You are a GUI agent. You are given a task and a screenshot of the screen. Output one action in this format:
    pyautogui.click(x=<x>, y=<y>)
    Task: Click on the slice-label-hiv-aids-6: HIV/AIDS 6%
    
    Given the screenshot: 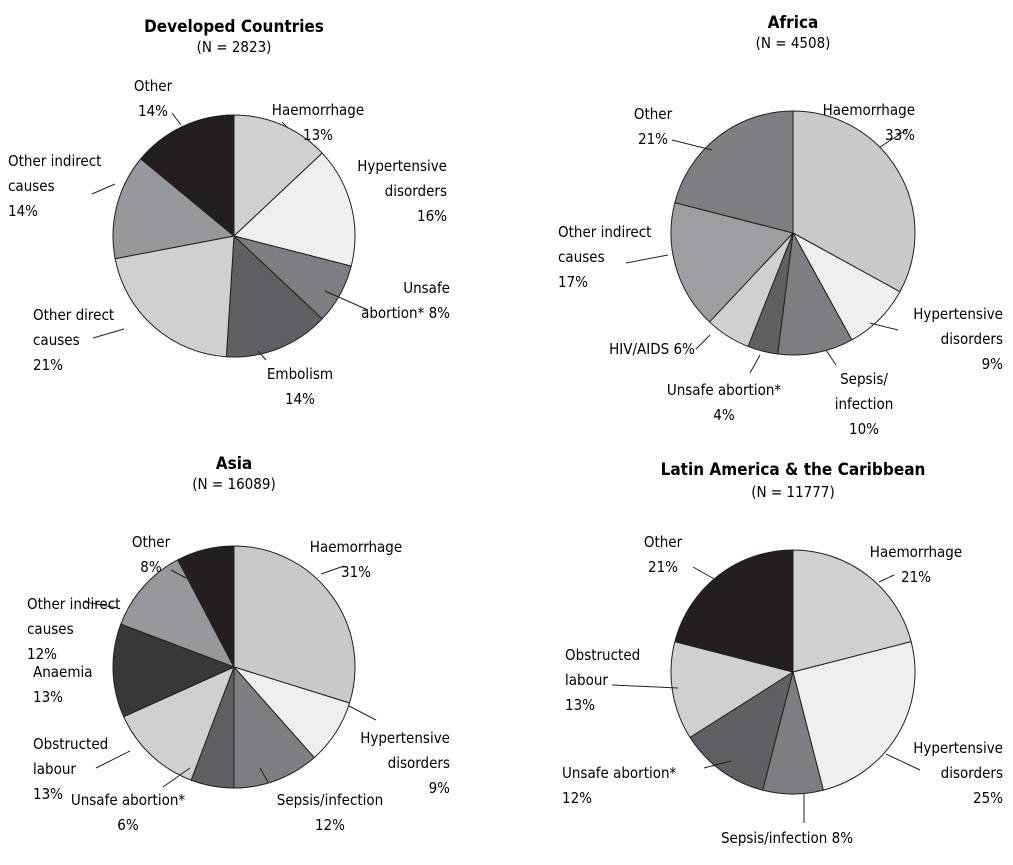 What is the action you would take?
    pyautogui.click(x=652, y=349)
    